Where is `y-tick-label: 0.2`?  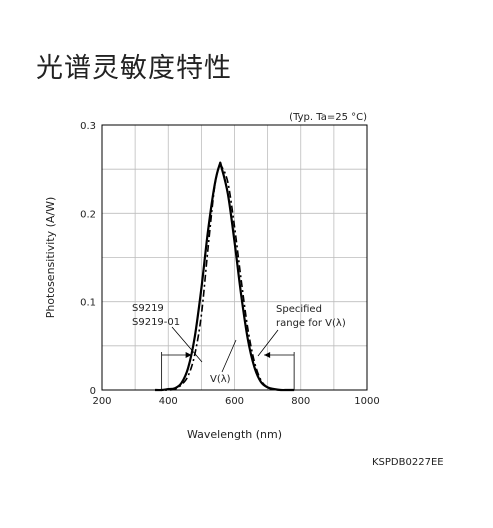 y-tick-label: 0.2 is located at coordinates (88, 214).